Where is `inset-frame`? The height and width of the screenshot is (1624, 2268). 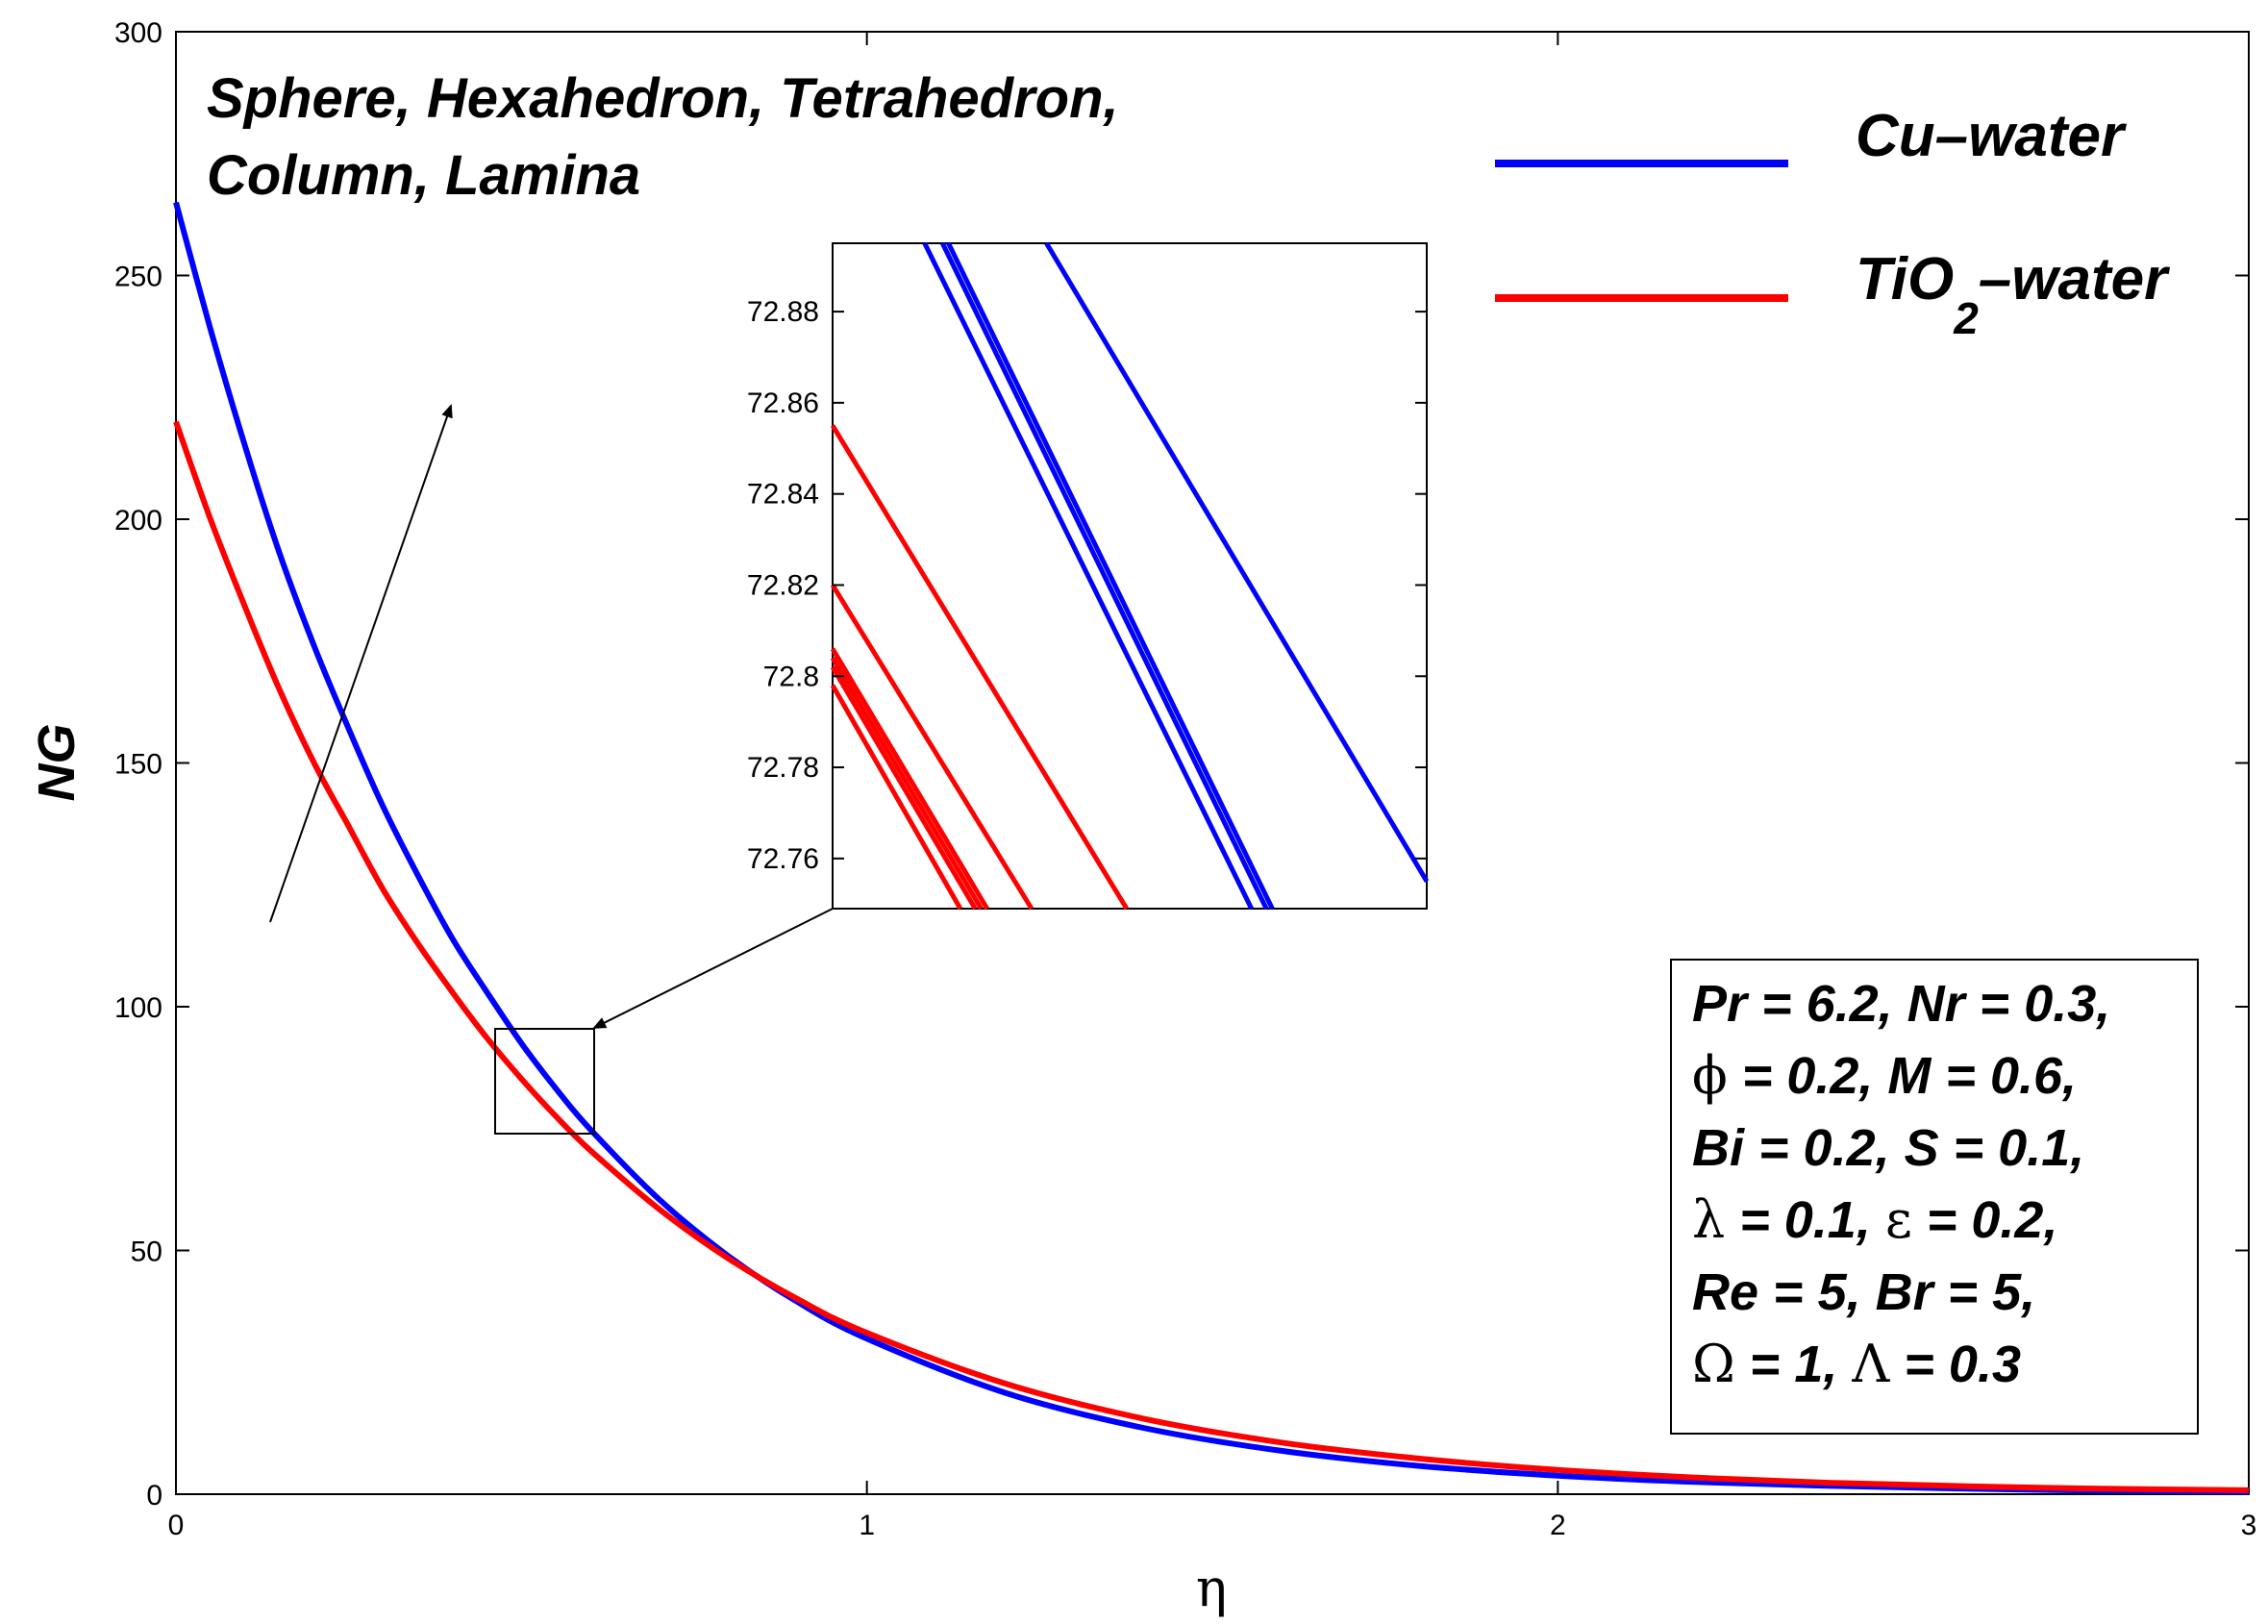
inset-frame is located at coordinates (1130, 576).